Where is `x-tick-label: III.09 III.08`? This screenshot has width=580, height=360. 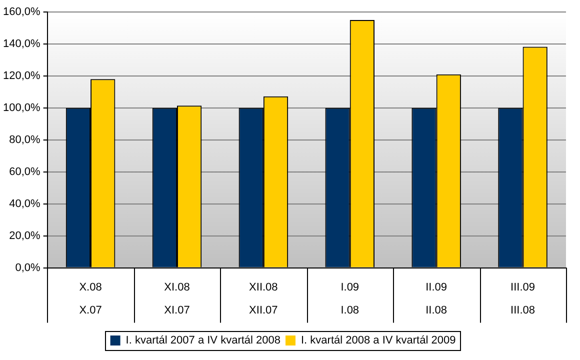 x-tick-label: III.09 III.08 is located at coordinates (523, 298).